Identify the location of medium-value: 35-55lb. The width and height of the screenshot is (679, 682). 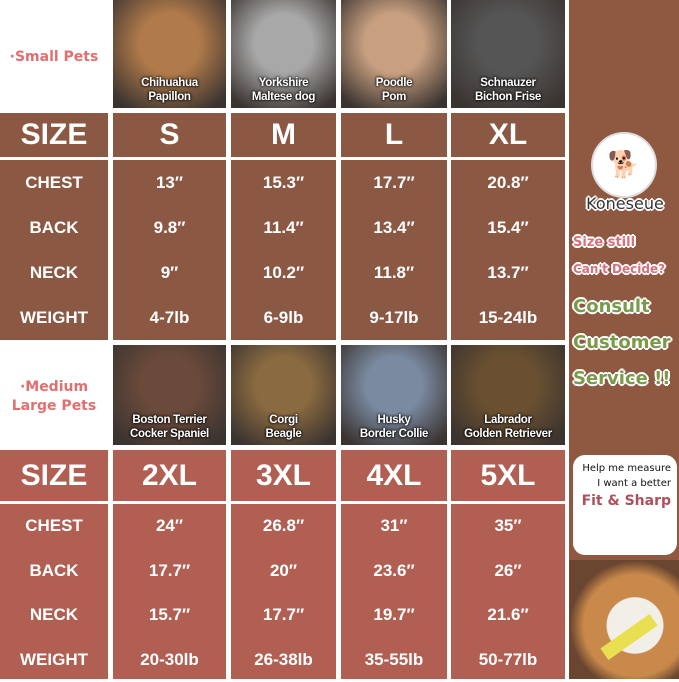
(394, 660).